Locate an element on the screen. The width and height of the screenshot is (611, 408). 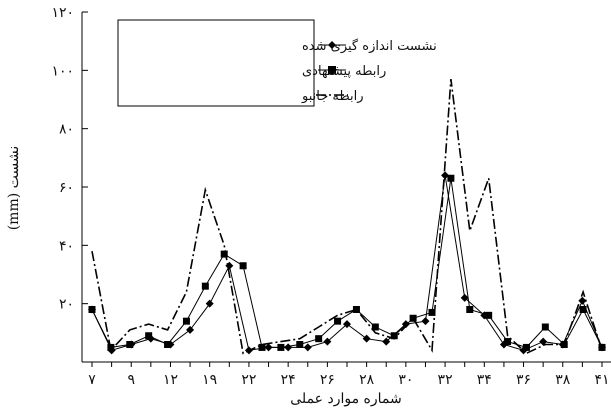
y-tick-label: ۲۰ is located at coordinates (66, 305).